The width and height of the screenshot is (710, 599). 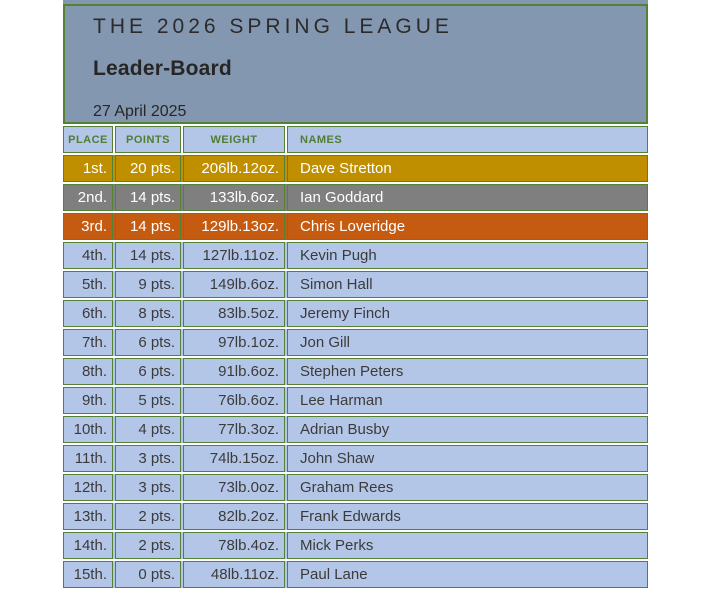 What do you see at coordinates (88, 226) in the screenshot?
I see `place-cell: 3rd.` at bounding box center [88, 226].